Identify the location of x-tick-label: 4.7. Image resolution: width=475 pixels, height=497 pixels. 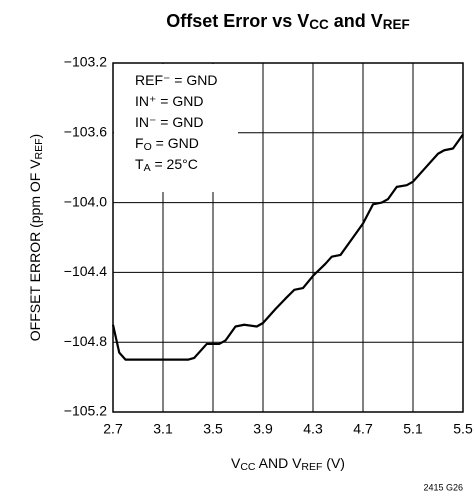
(363, 429).